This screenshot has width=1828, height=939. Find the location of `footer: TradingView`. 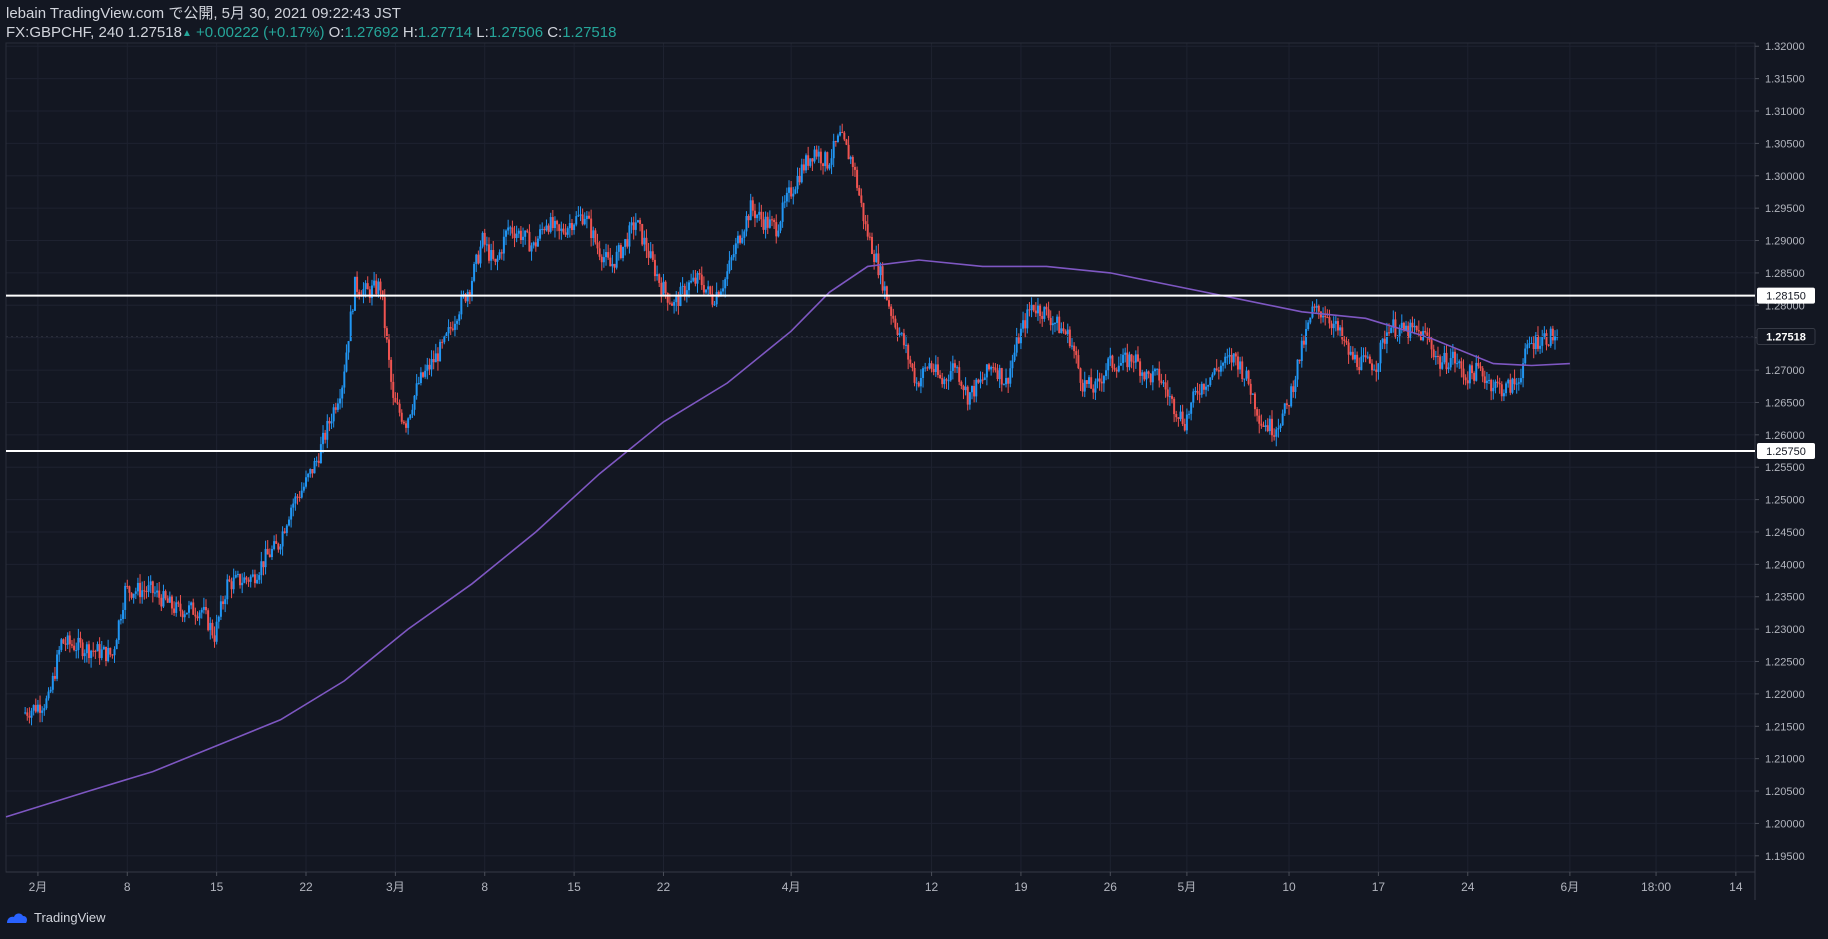

footer: TradingView is located at coordinates (56, 917).